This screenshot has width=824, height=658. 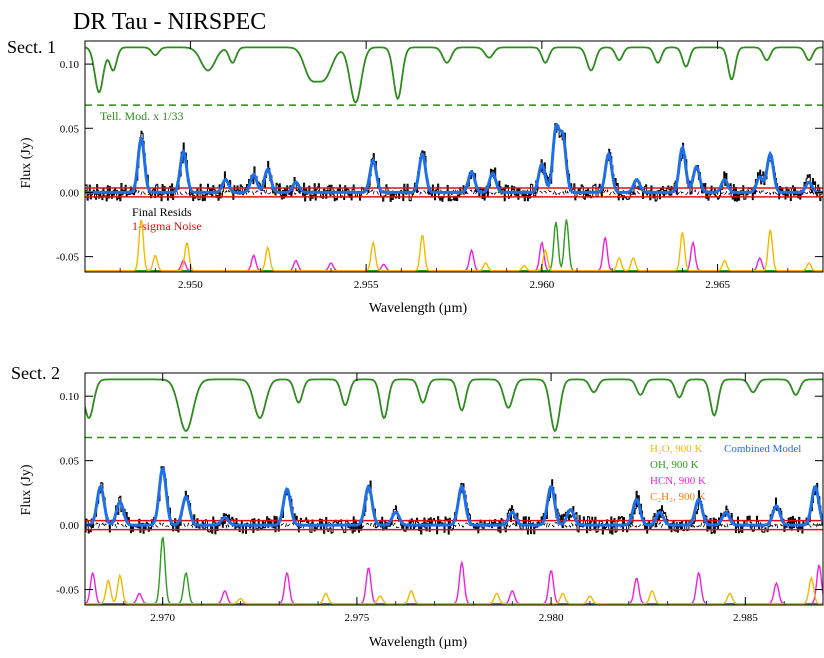 What do you see at coordinates (190, 285) in the screenshot?
I see `x-tick-label: 2.950` at bounding box center [190, 285].